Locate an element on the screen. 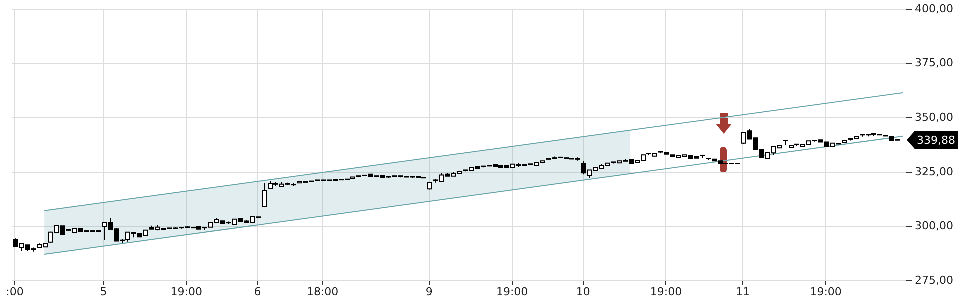 Image resolution: width=960 pixels, height=300 pixels. y-tick-label: 325,00 is located at coordinates (934, 171).